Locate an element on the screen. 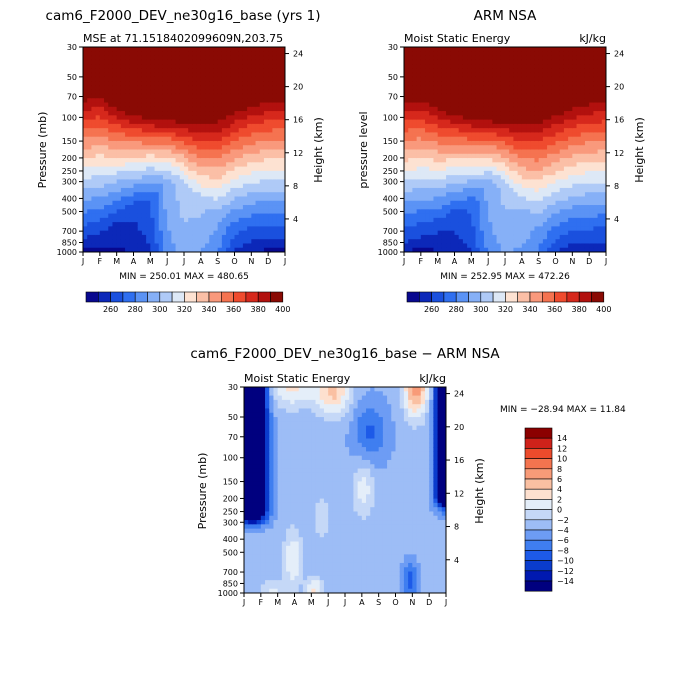  panel3-contour-field is located at coordinates (345, 490).